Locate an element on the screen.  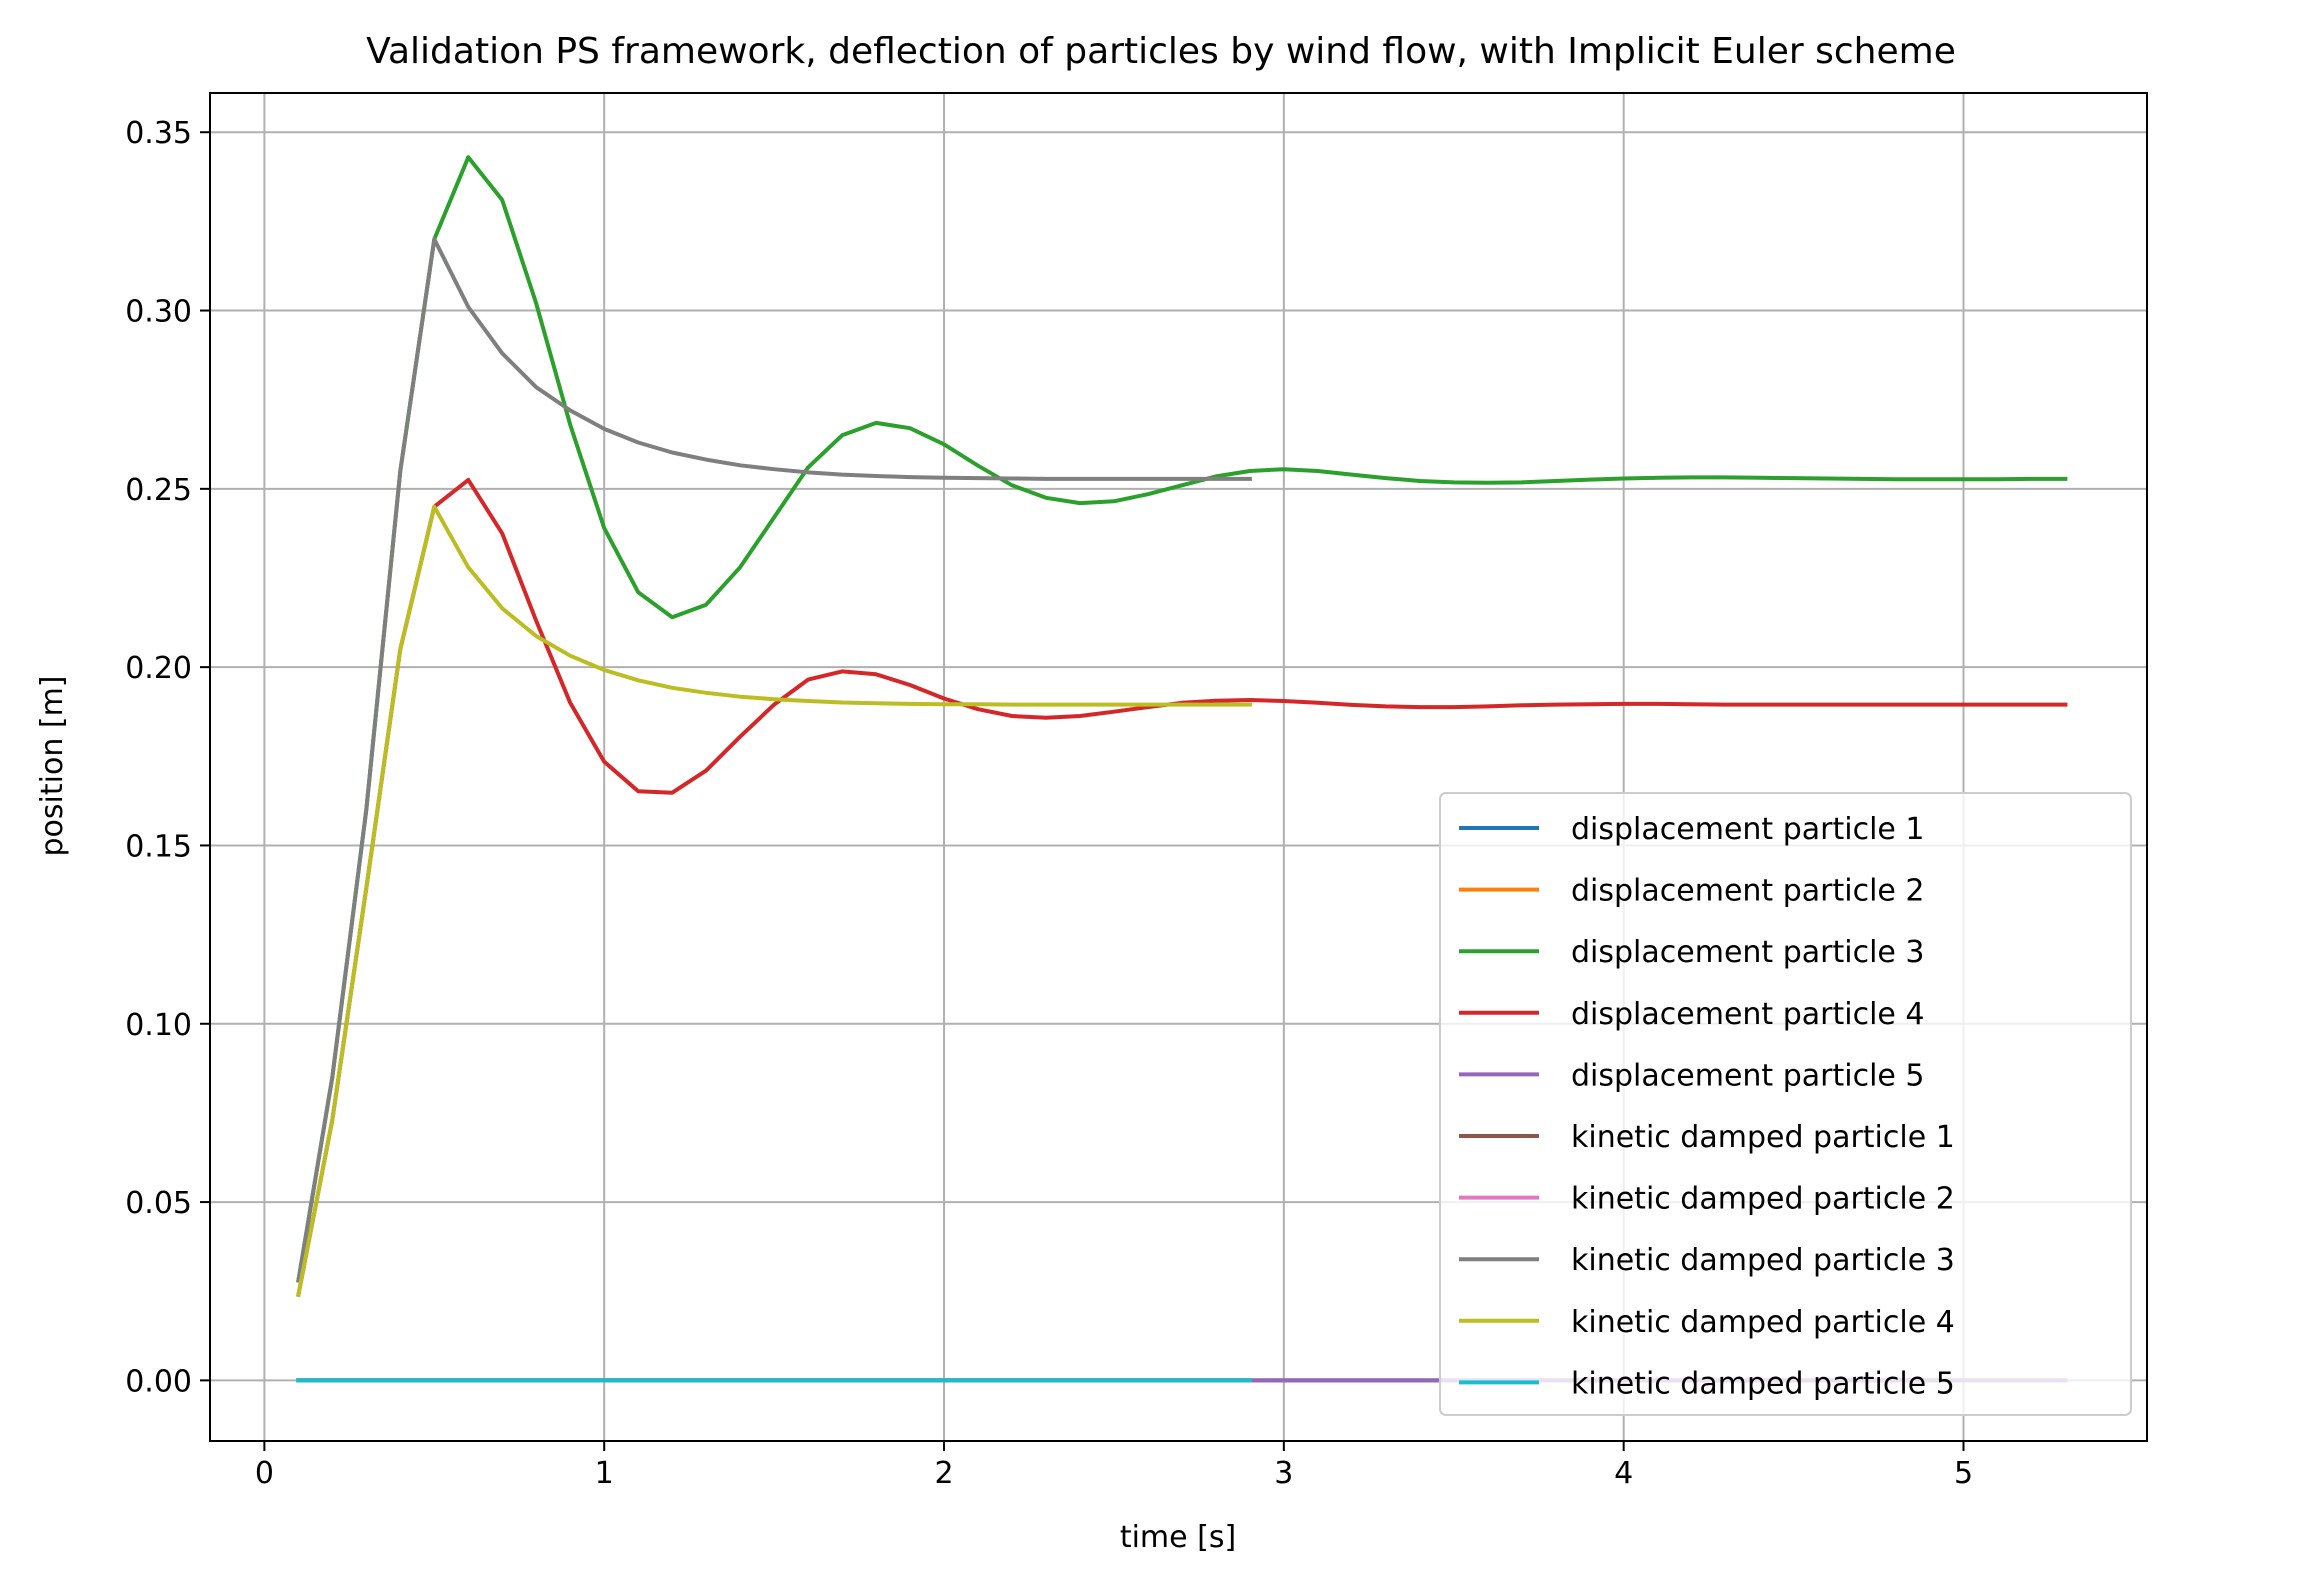
legend-label: kinetic damped particle 4 is located at coordinates (1763, 1322).